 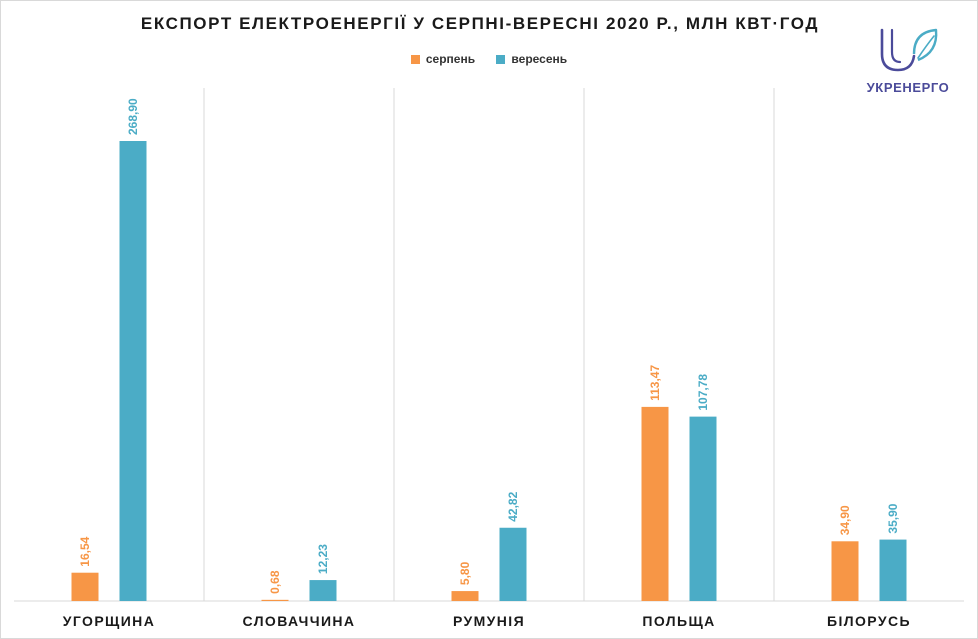 What do you see at coordinates (133, 116) in the screenshot?
I see `data-label-veresen: 268,90` at bounding box center [133, 116].